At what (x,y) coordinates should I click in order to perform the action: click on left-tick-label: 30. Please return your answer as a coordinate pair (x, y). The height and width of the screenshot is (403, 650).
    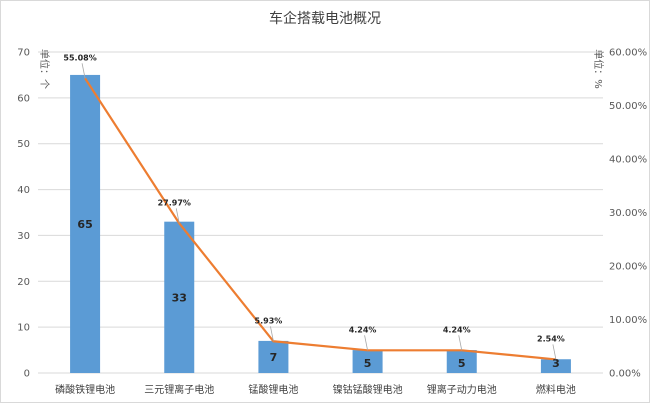
    Looking at the image, I should click on (23, 236).